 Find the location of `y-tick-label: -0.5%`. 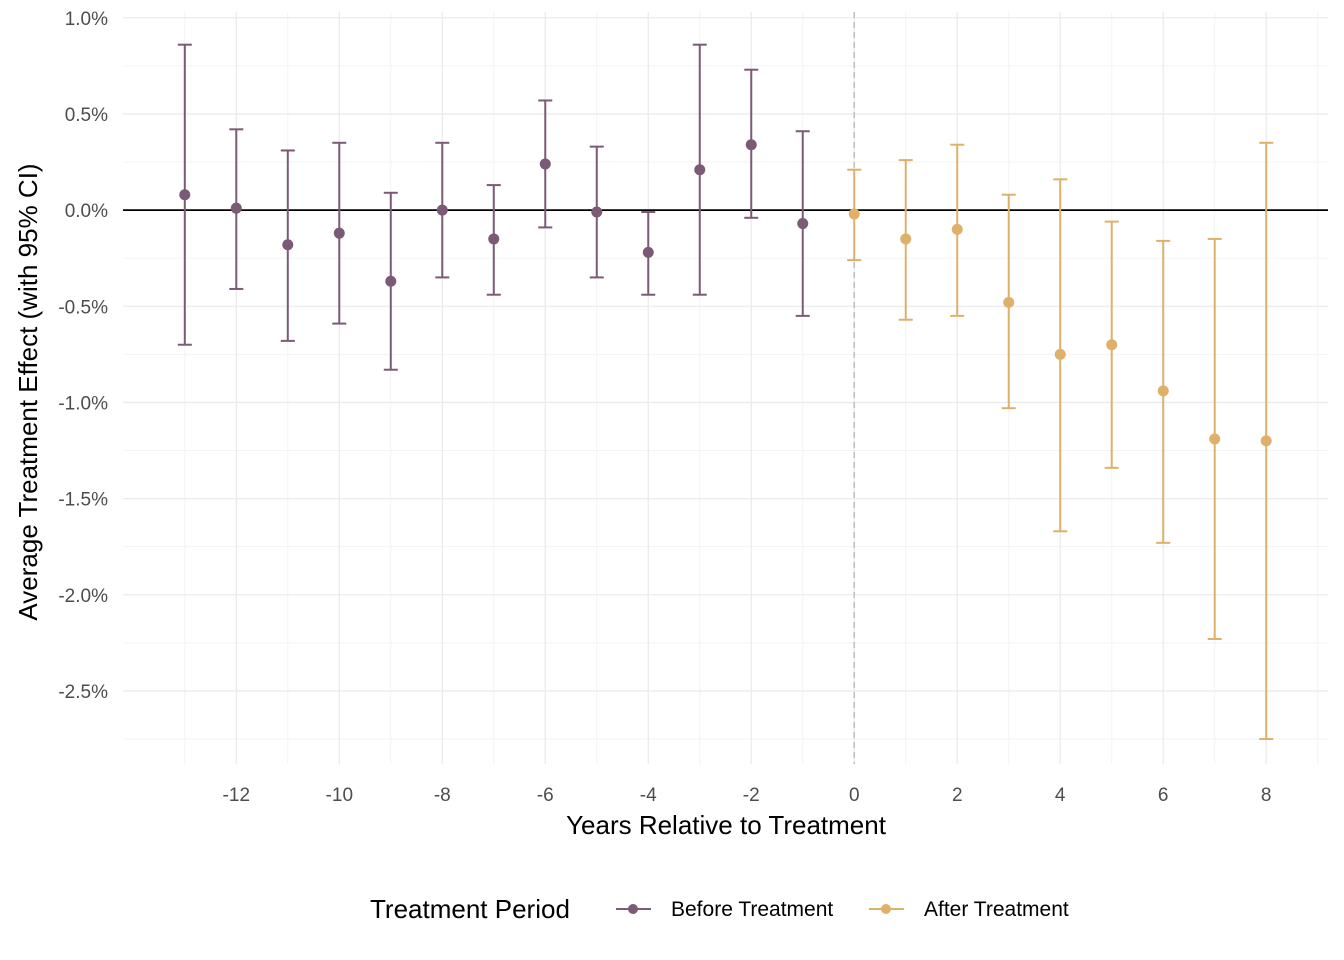

y-tick-label: -0.5% is located at coordinates (83, 307).